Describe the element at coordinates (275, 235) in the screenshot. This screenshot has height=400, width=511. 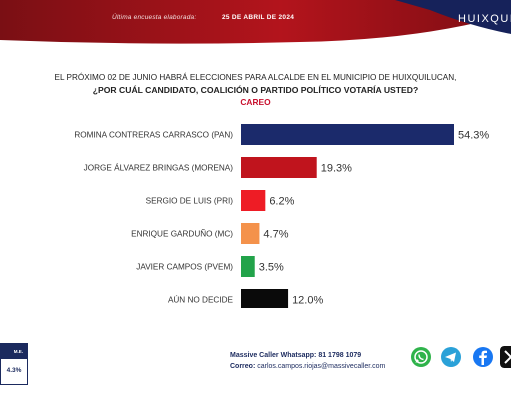
I see `value-label: 4.7%` at that location.